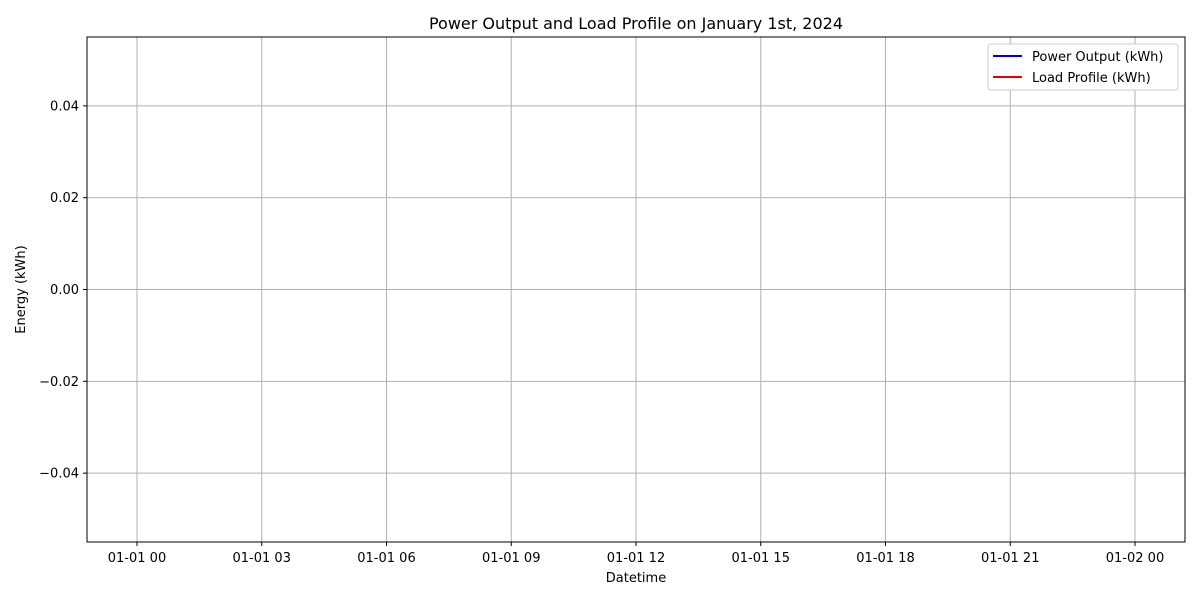 The height and width of the screenshot is (600, 1200). Describe the element at coordinates (511, 558) in the screenshot. I see `x-tick-label: 01-01 09` at that location.